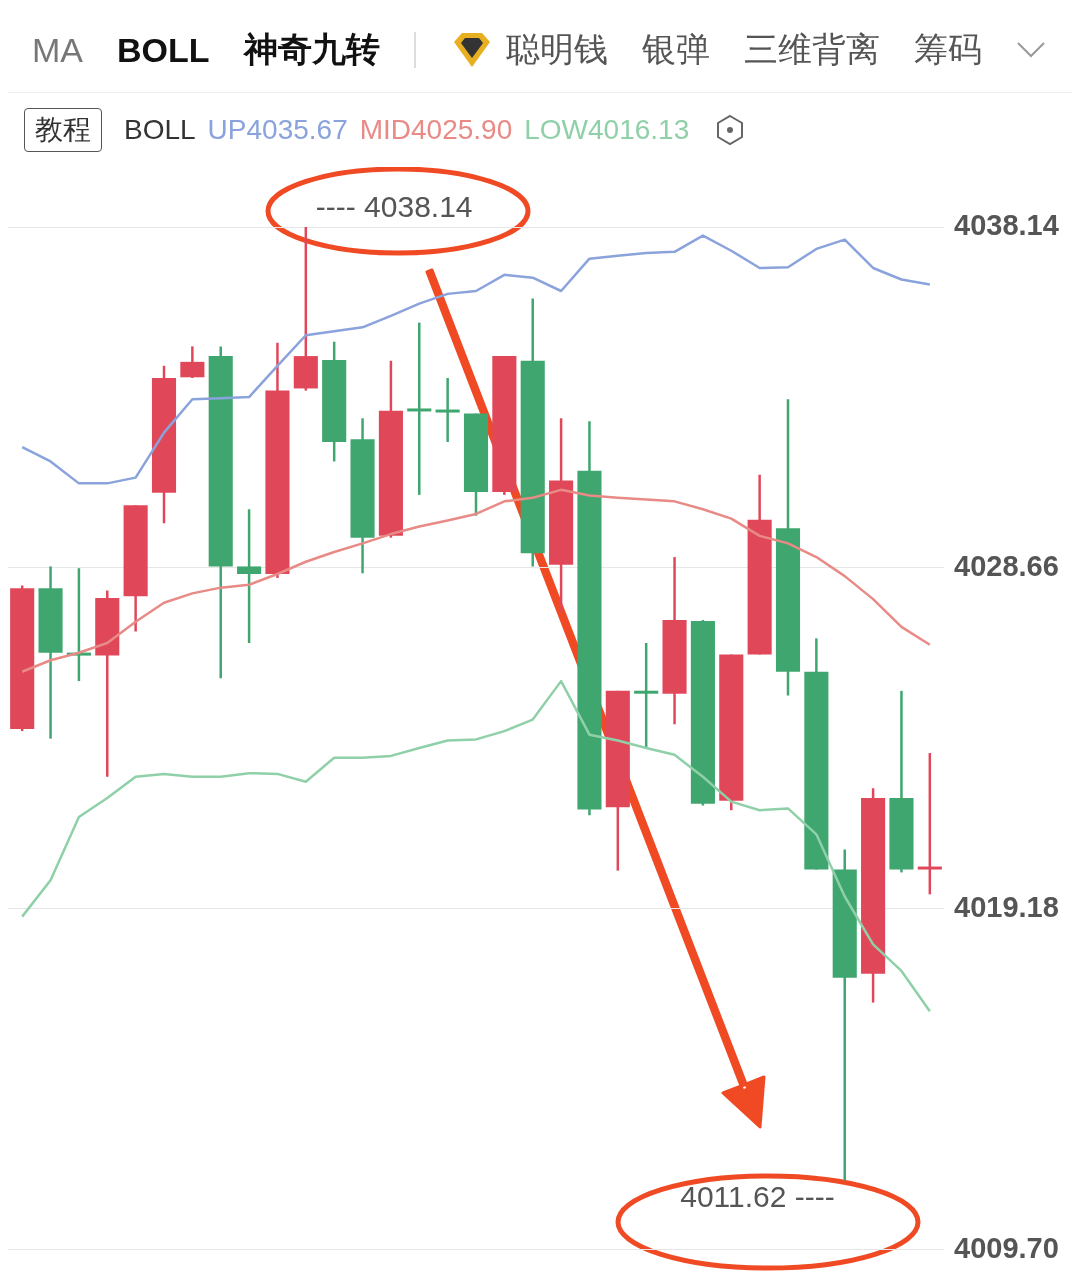 The height and width of the screenshot is (1288, 1080). I want to click on text: 聪明钱, so click(556, 49).